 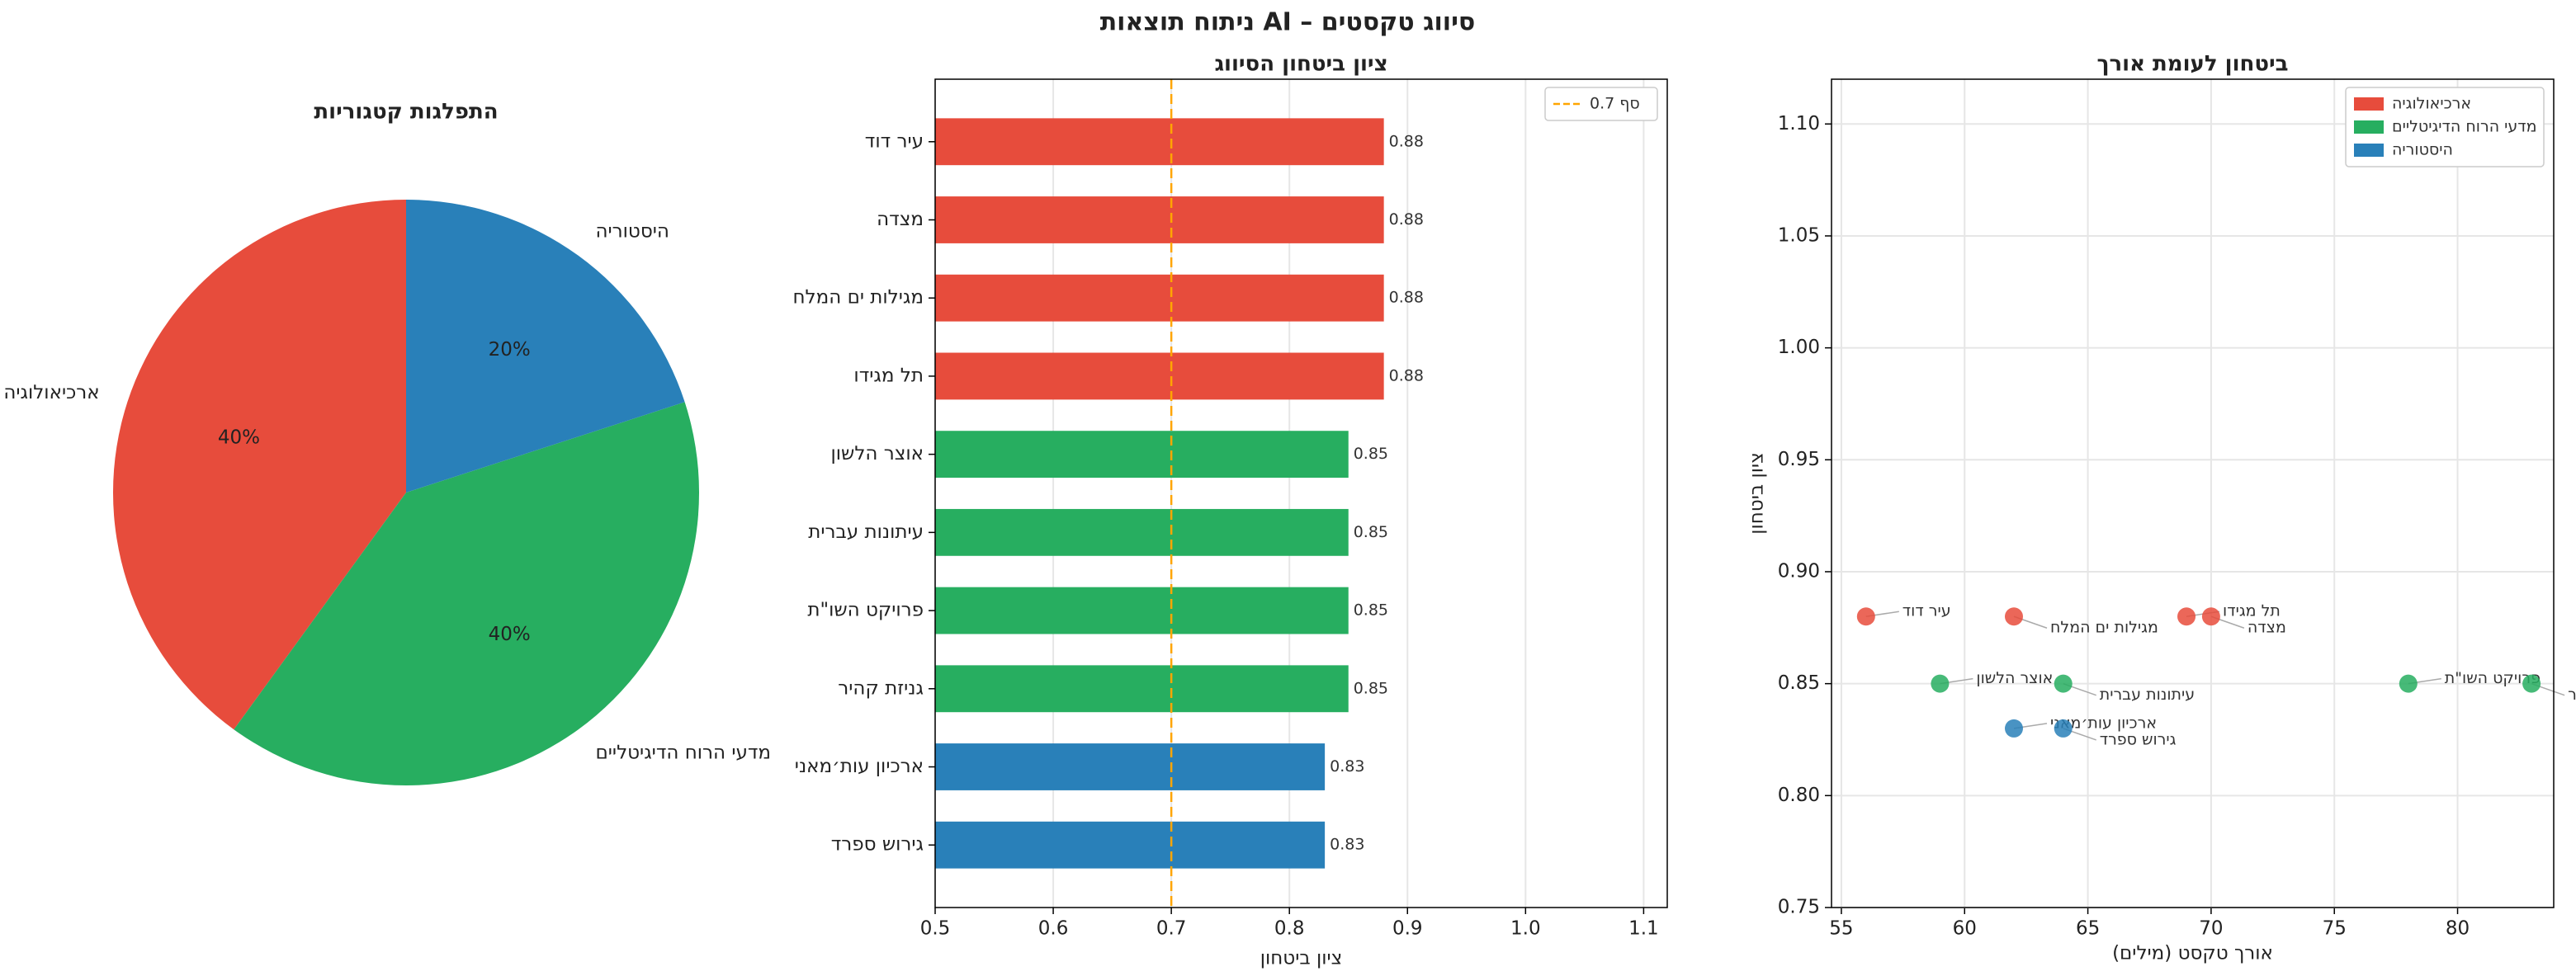 What do you see at coordinates (2422, 150) in the screenshot?
I see `legend-label: היסטוריה` at bounding box center [2422, 150].